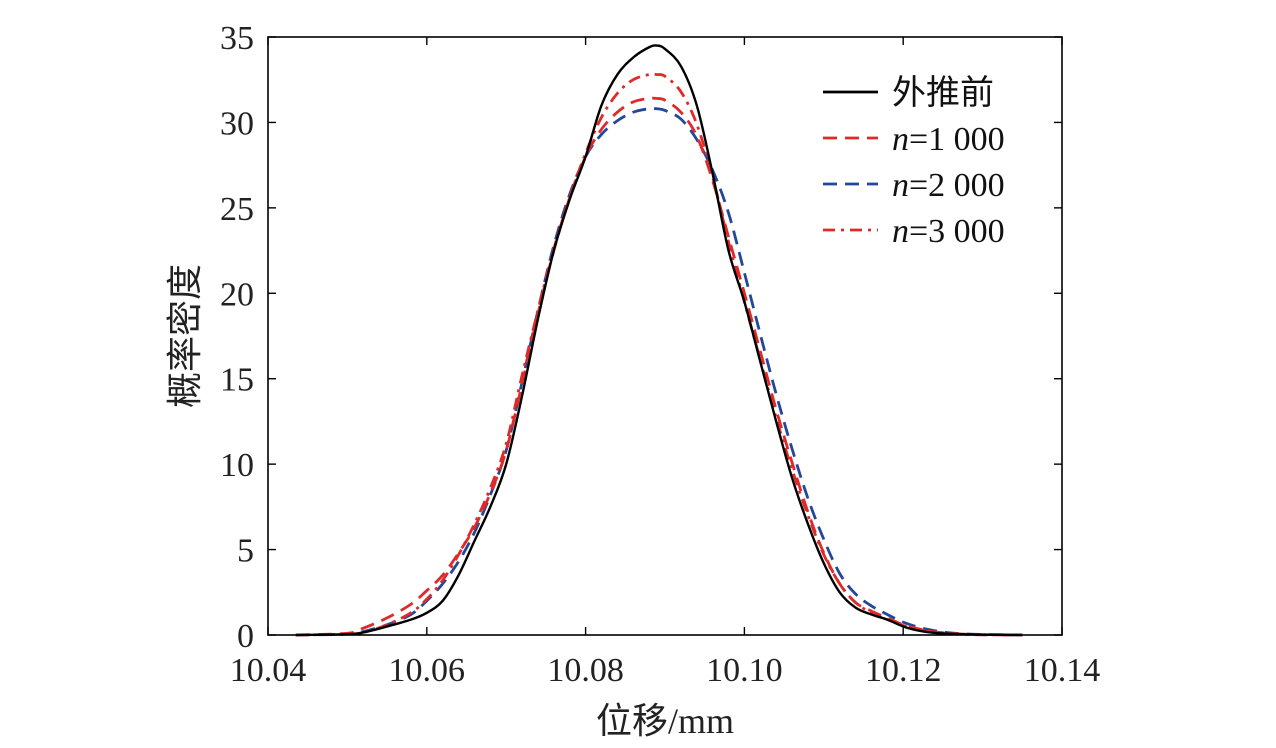  What do you see at coordinates (957, 231) in the screenshot?
I see `legend-label-text: =3 000` at bounding box center [957, 231].